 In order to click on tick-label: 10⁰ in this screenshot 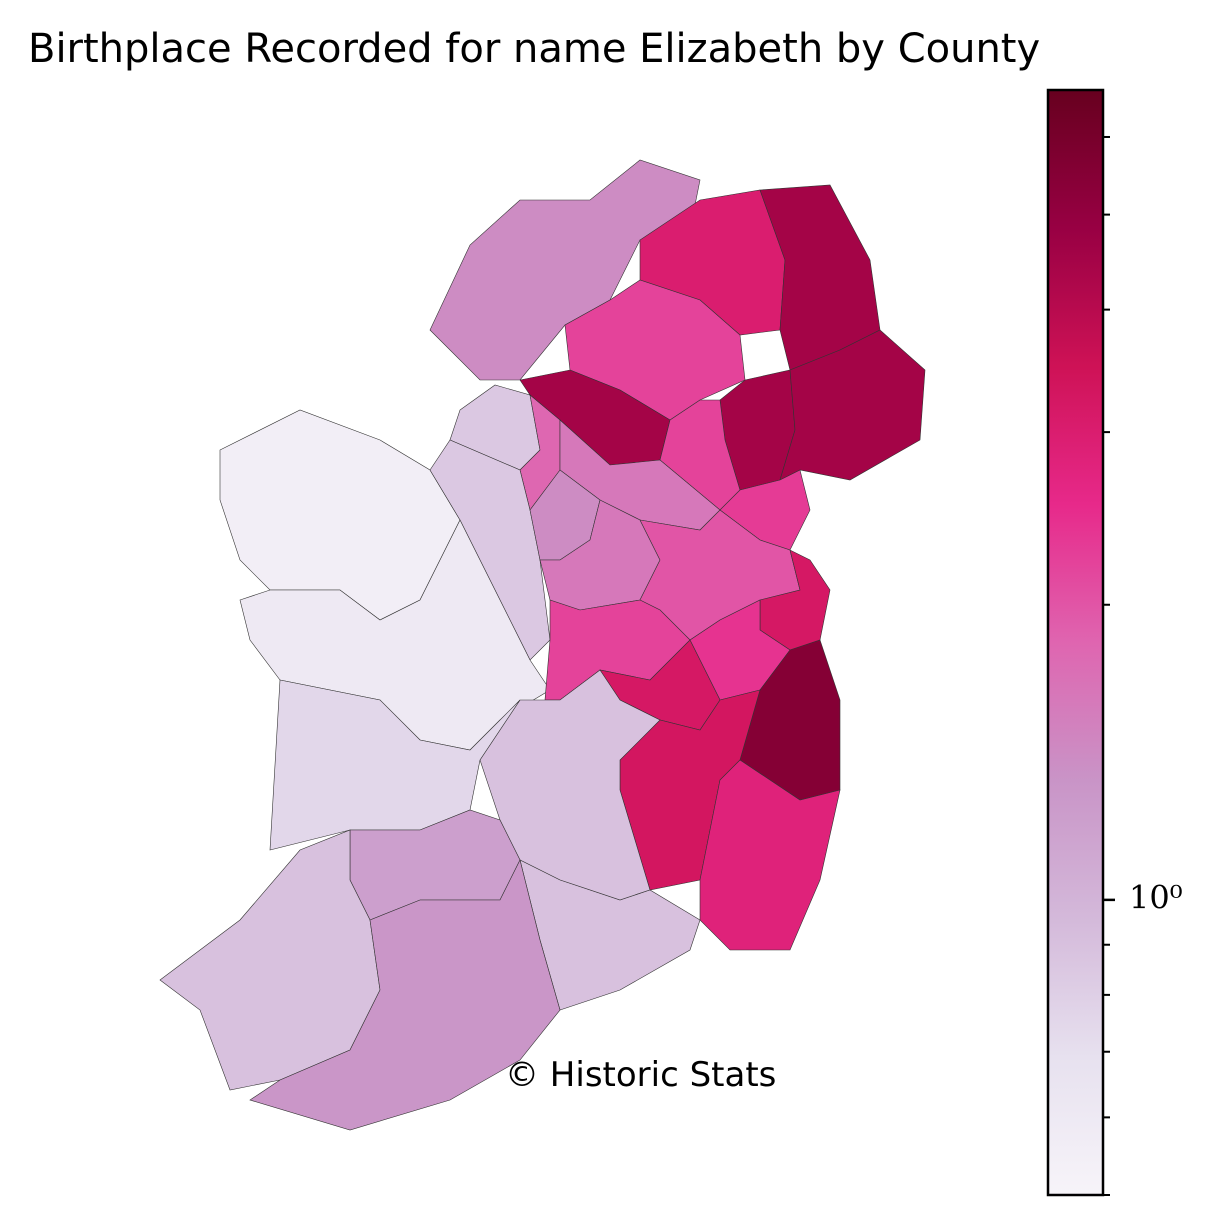, I will do `click(1156, 897)`.